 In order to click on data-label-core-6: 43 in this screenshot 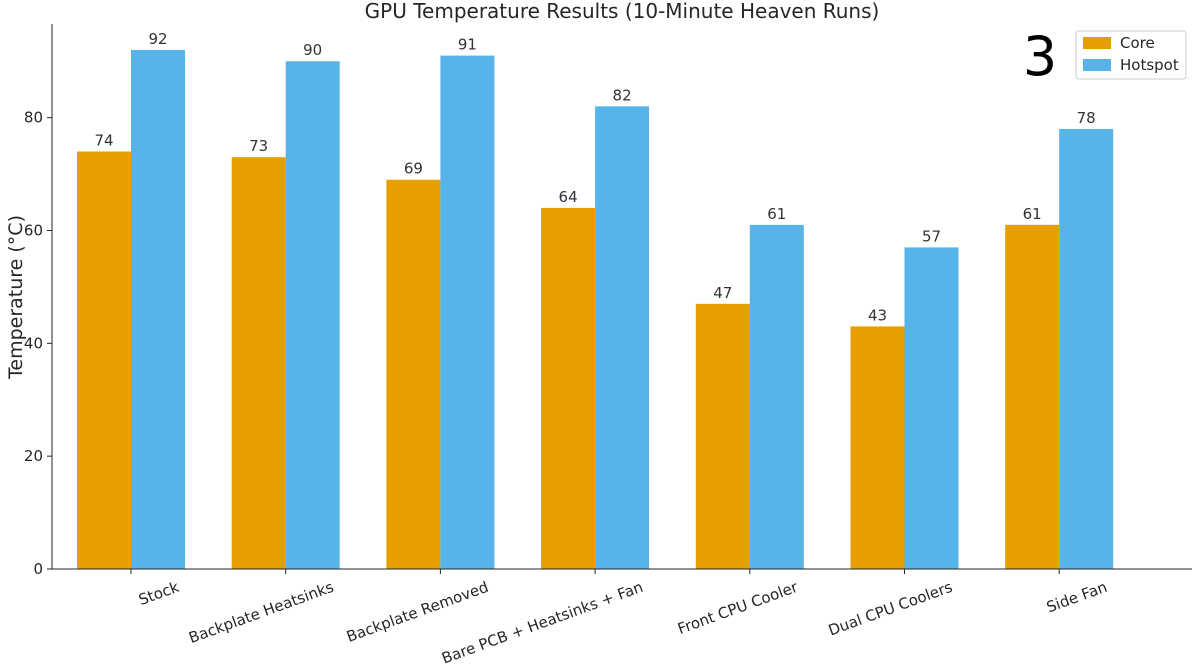, I will do `click(877, 315)`.